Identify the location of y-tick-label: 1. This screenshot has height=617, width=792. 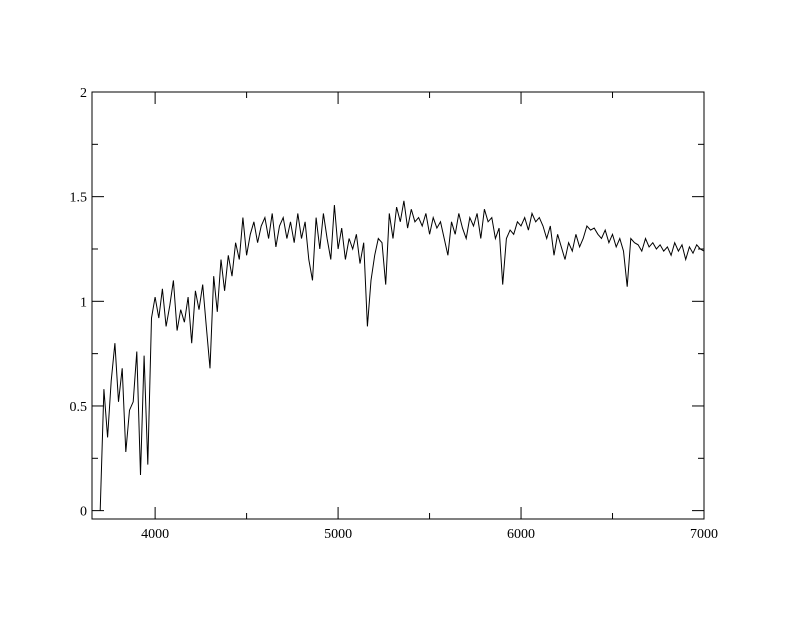
(83, 302).